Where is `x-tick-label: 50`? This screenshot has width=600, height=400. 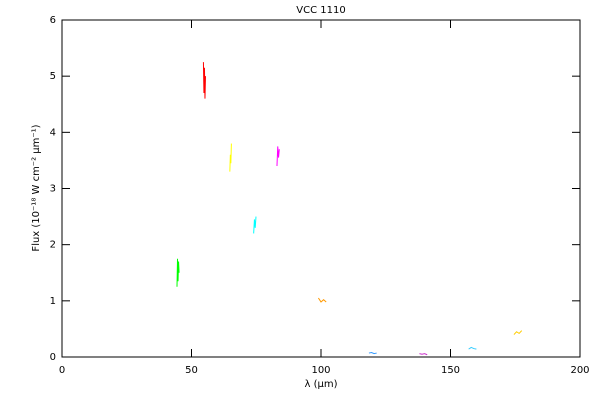
x-tick-label: 50 is located at coordinates (191, 370).